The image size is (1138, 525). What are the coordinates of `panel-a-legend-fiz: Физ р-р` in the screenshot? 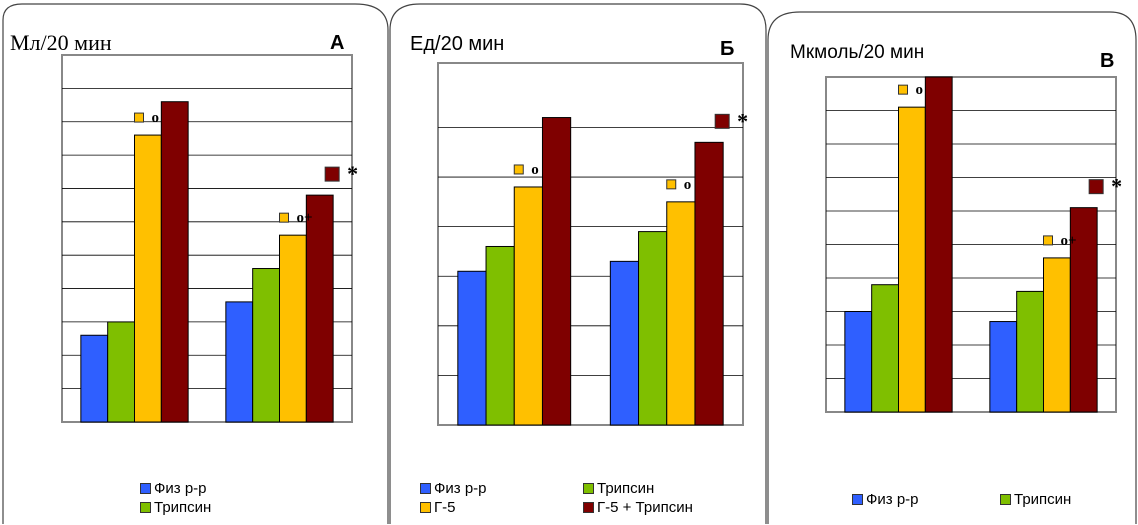 It's located at (173, 488).